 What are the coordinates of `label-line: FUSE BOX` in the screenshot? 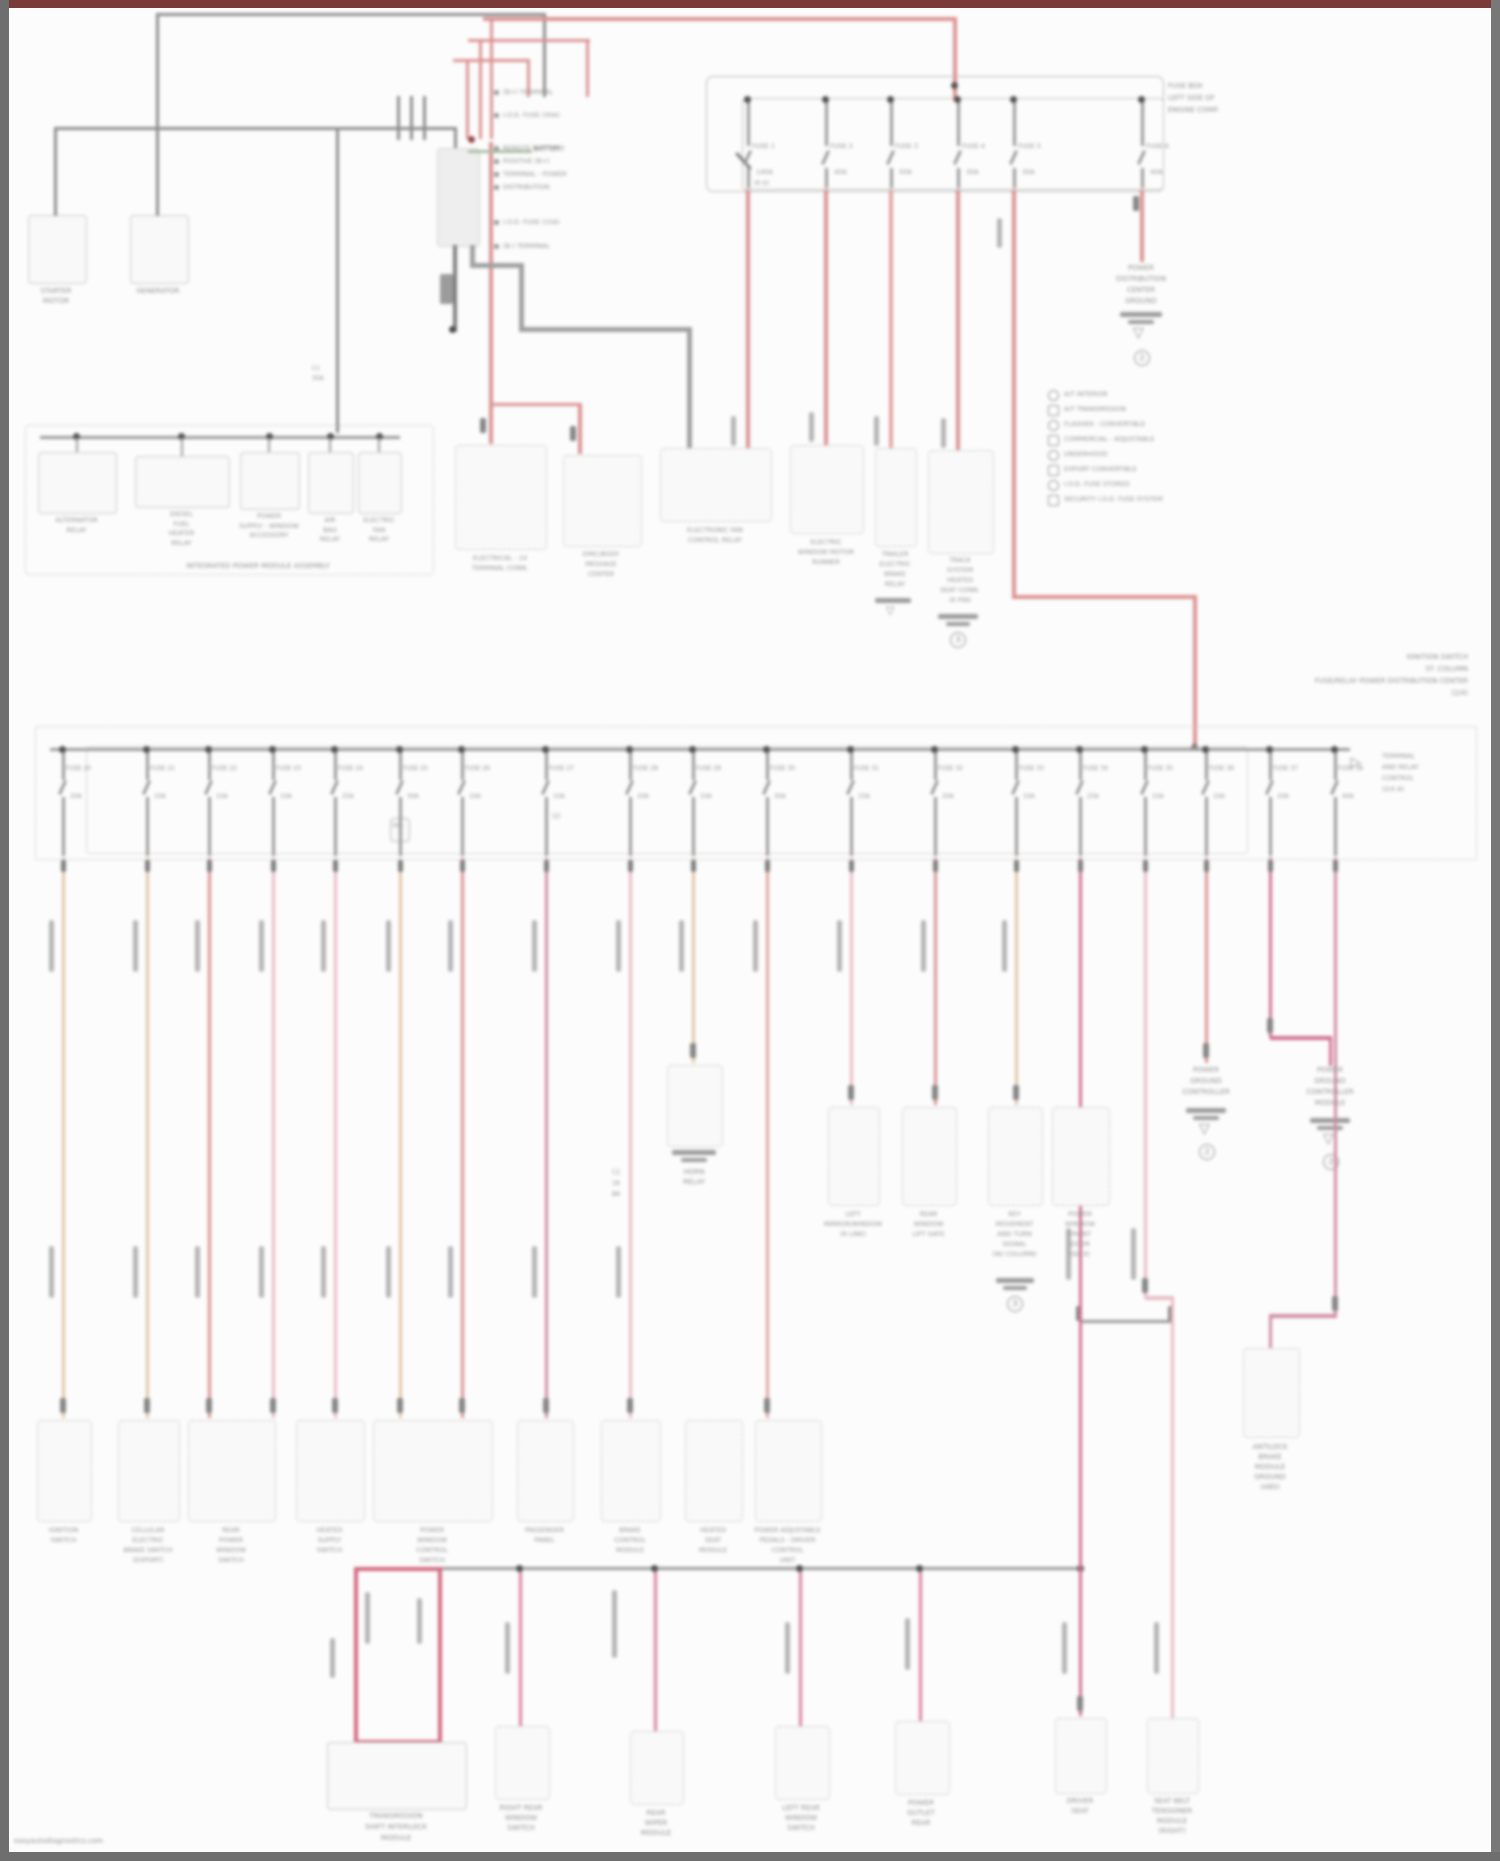 It's located at (1185, 86).